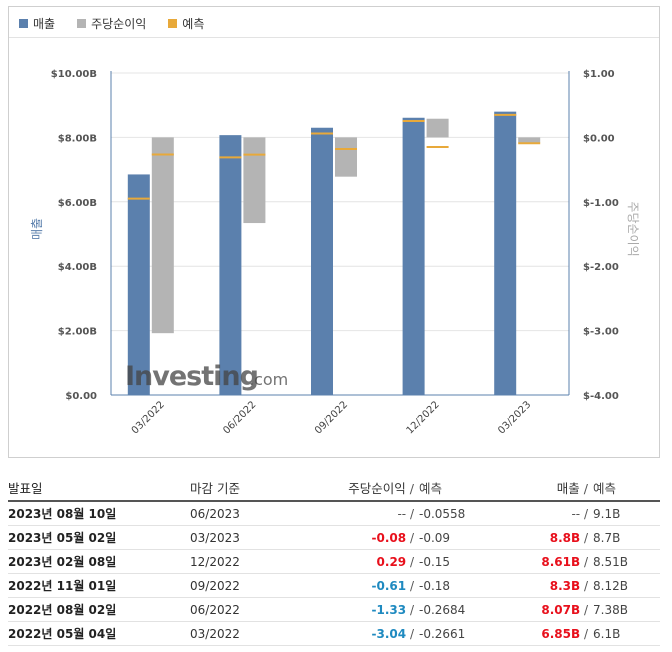 This screenshot has width=672, height=652. What do you see at coordinates (25, 488) in the screenshot?
I see `header-date: 발표일` at bounding box center [25, 488].